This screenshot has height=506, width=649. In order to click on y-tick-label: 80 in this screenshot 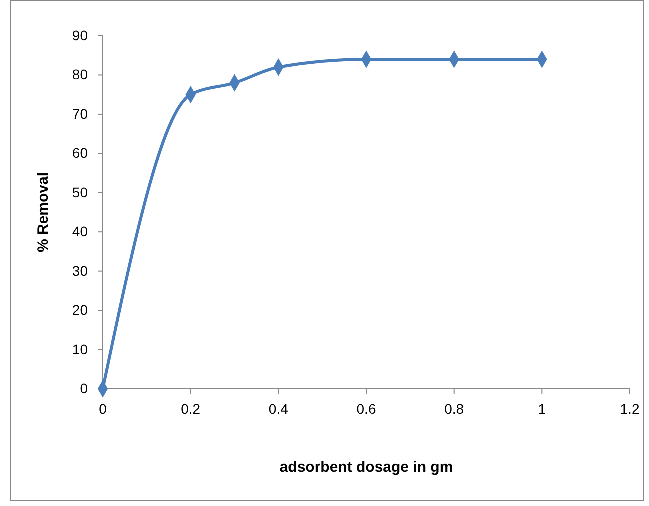, I will do `click(80, 74)`.